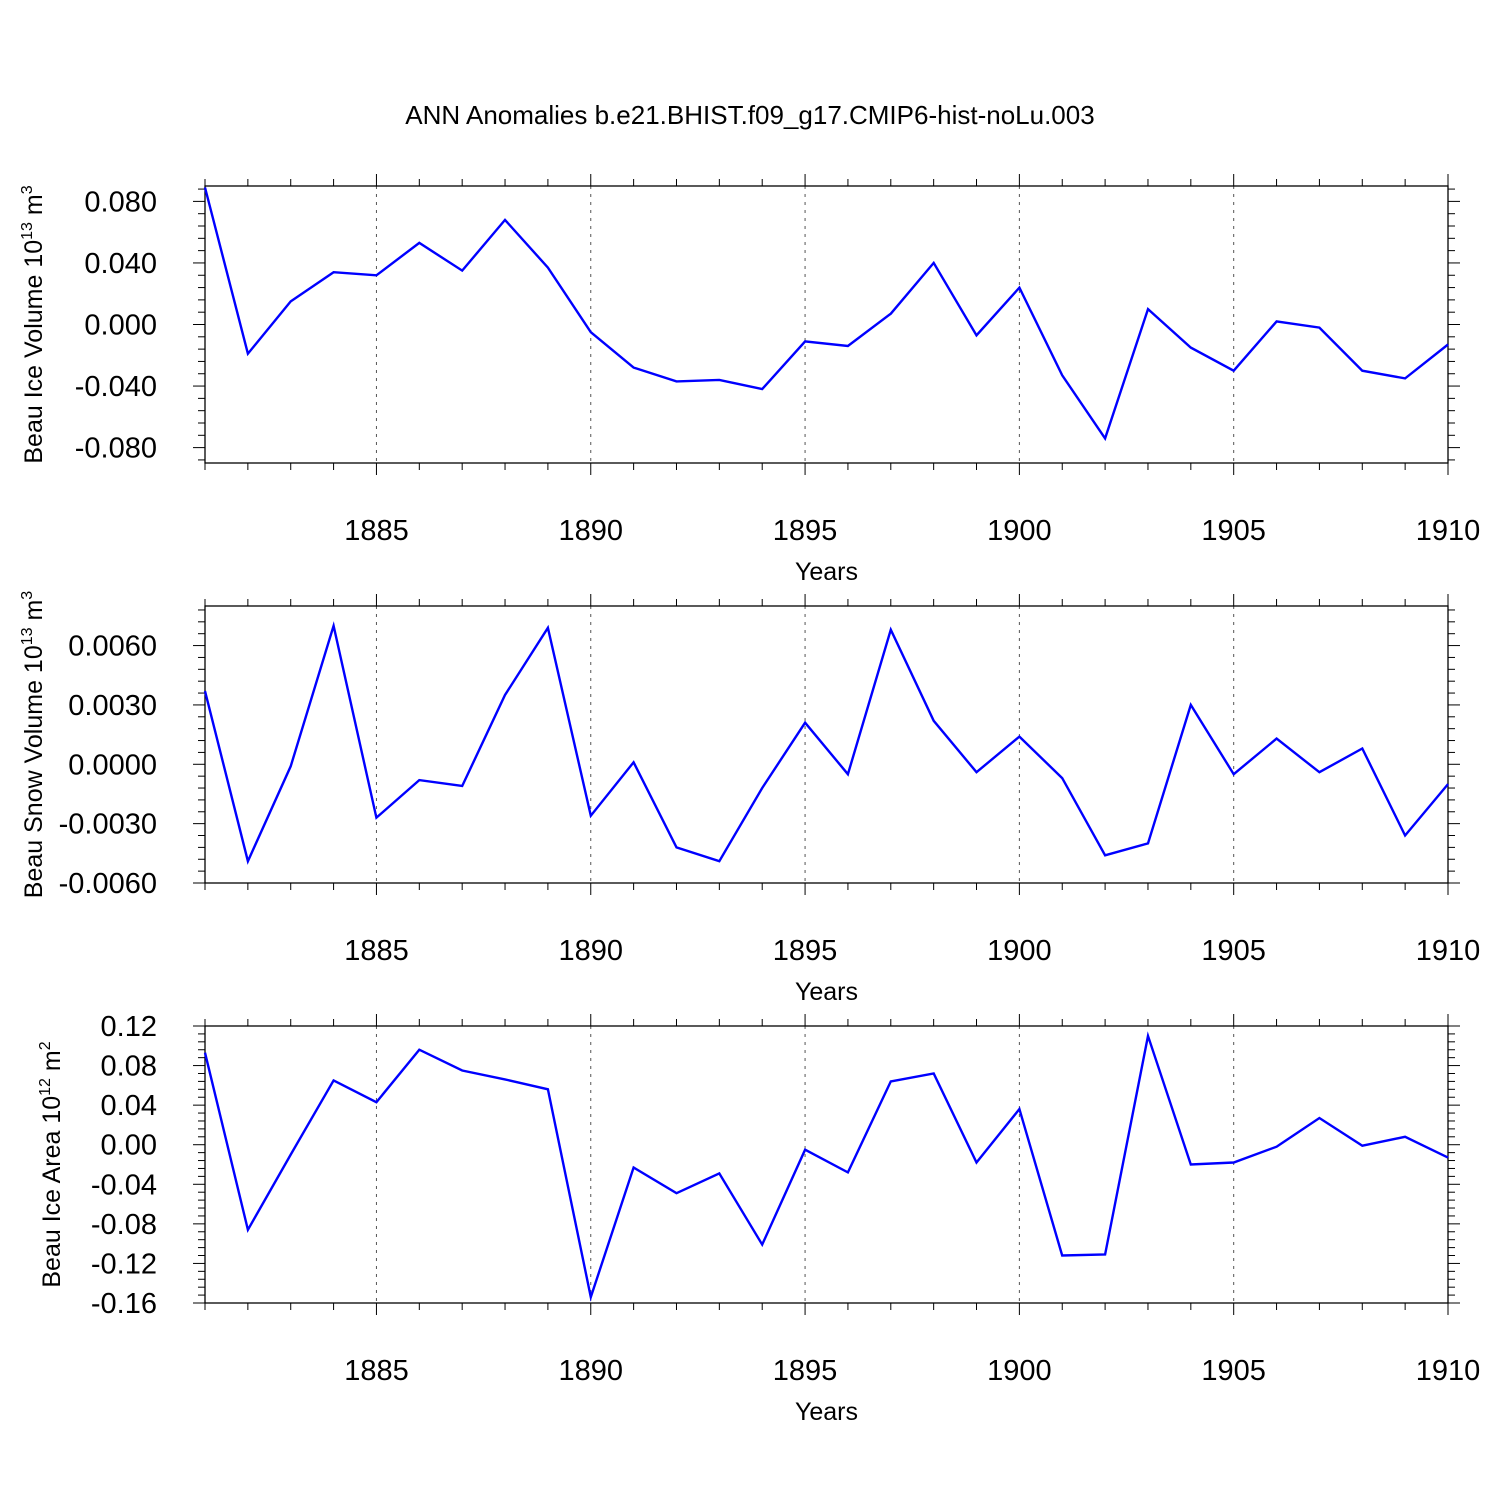 The height and width of the screenshot is (1500, 1500). Describe the element at coordinates (45, 1045) in the screenshot. I see `y-axis-label-superscript: 2` at that location.